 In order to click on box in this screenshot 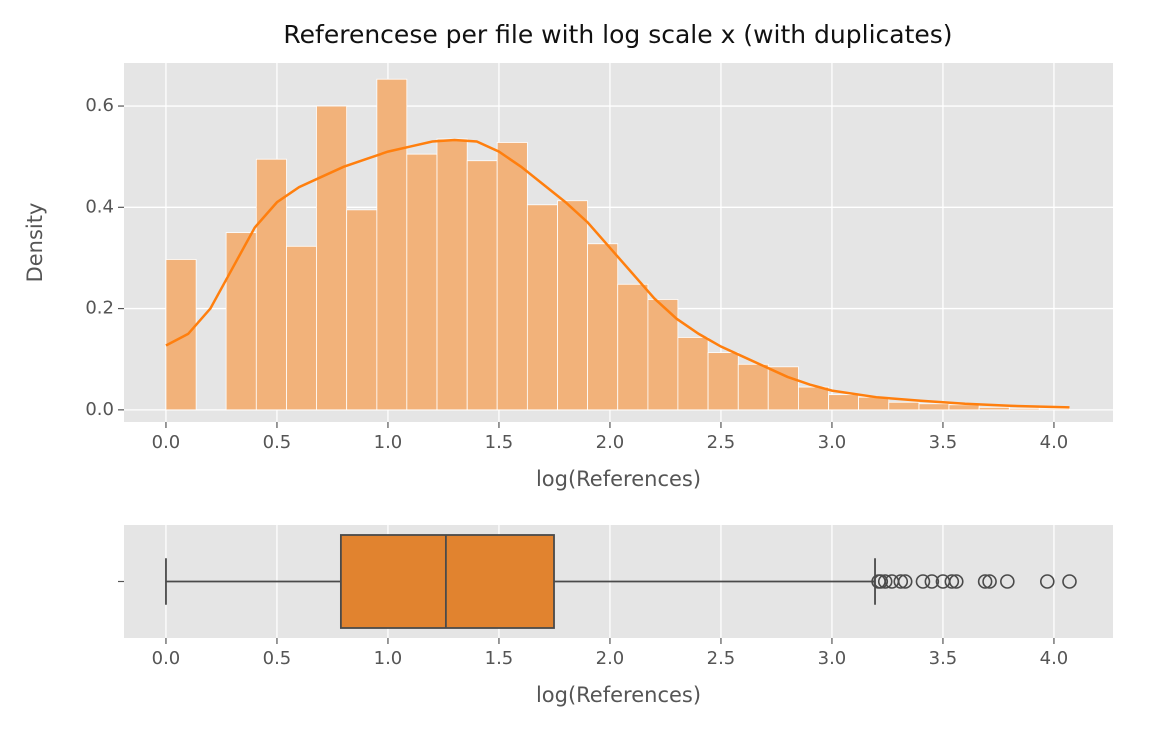, I will do `click(447, 581)`.